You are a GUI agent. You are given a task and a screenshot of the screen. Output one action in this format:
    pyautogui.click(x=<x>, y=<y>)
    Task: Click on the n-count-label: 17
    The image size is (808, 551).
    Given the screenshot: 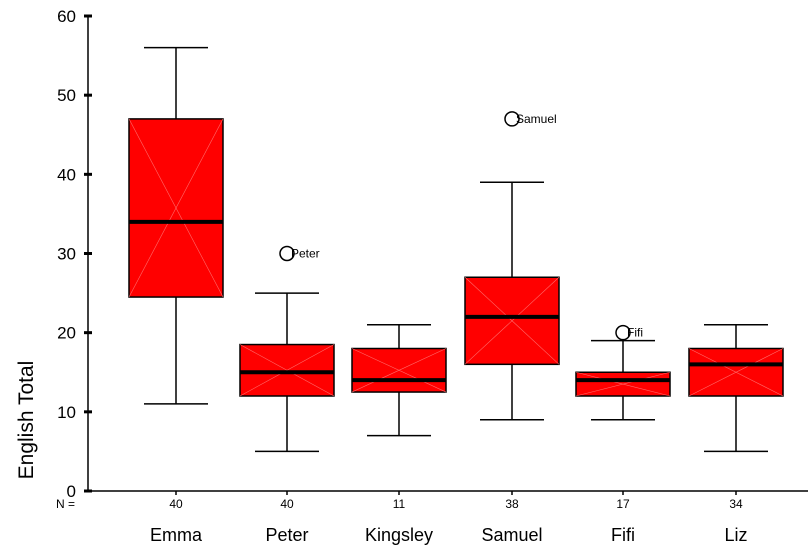 What is the action you would take?
    pyautogui.click(x=623, y=504)
    